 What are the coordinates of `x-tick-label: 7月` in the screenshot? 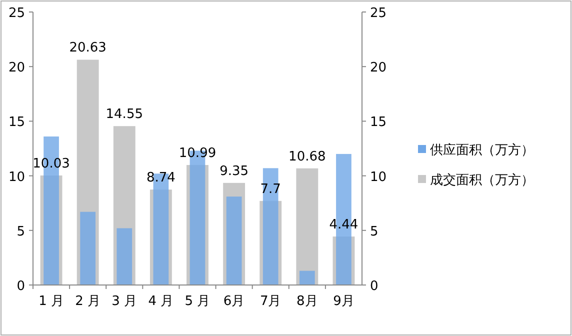 It's located at (271, 301).